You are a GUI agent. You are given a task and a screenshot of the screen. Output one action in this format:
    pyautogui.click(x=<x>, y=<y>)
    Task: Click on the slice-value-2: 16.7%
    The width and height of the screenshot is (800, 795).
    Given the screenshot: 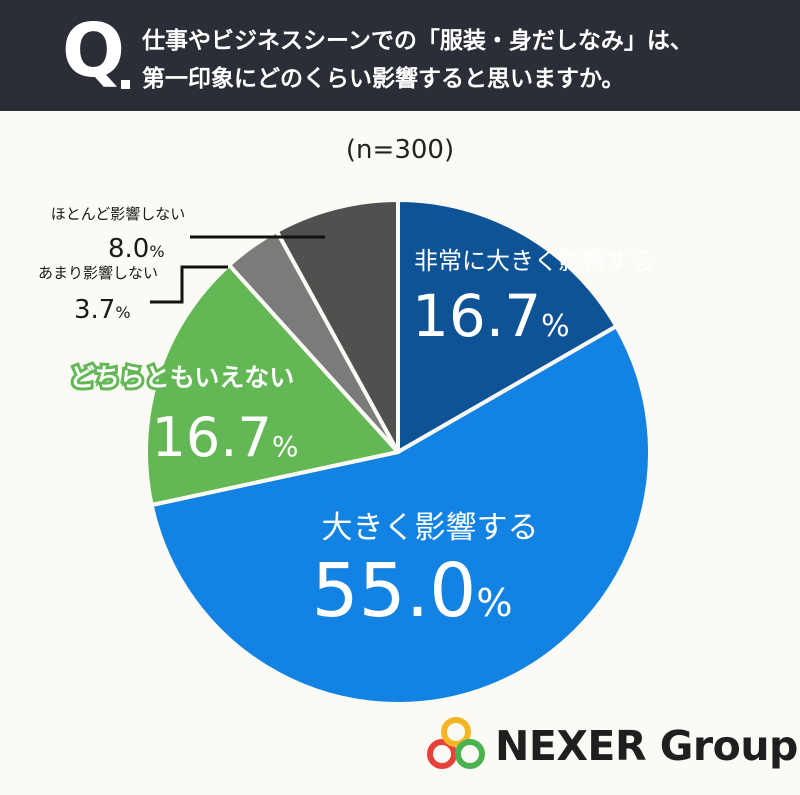 What is the action you would take?
    pyautogui.click(x=225, y=437)
    